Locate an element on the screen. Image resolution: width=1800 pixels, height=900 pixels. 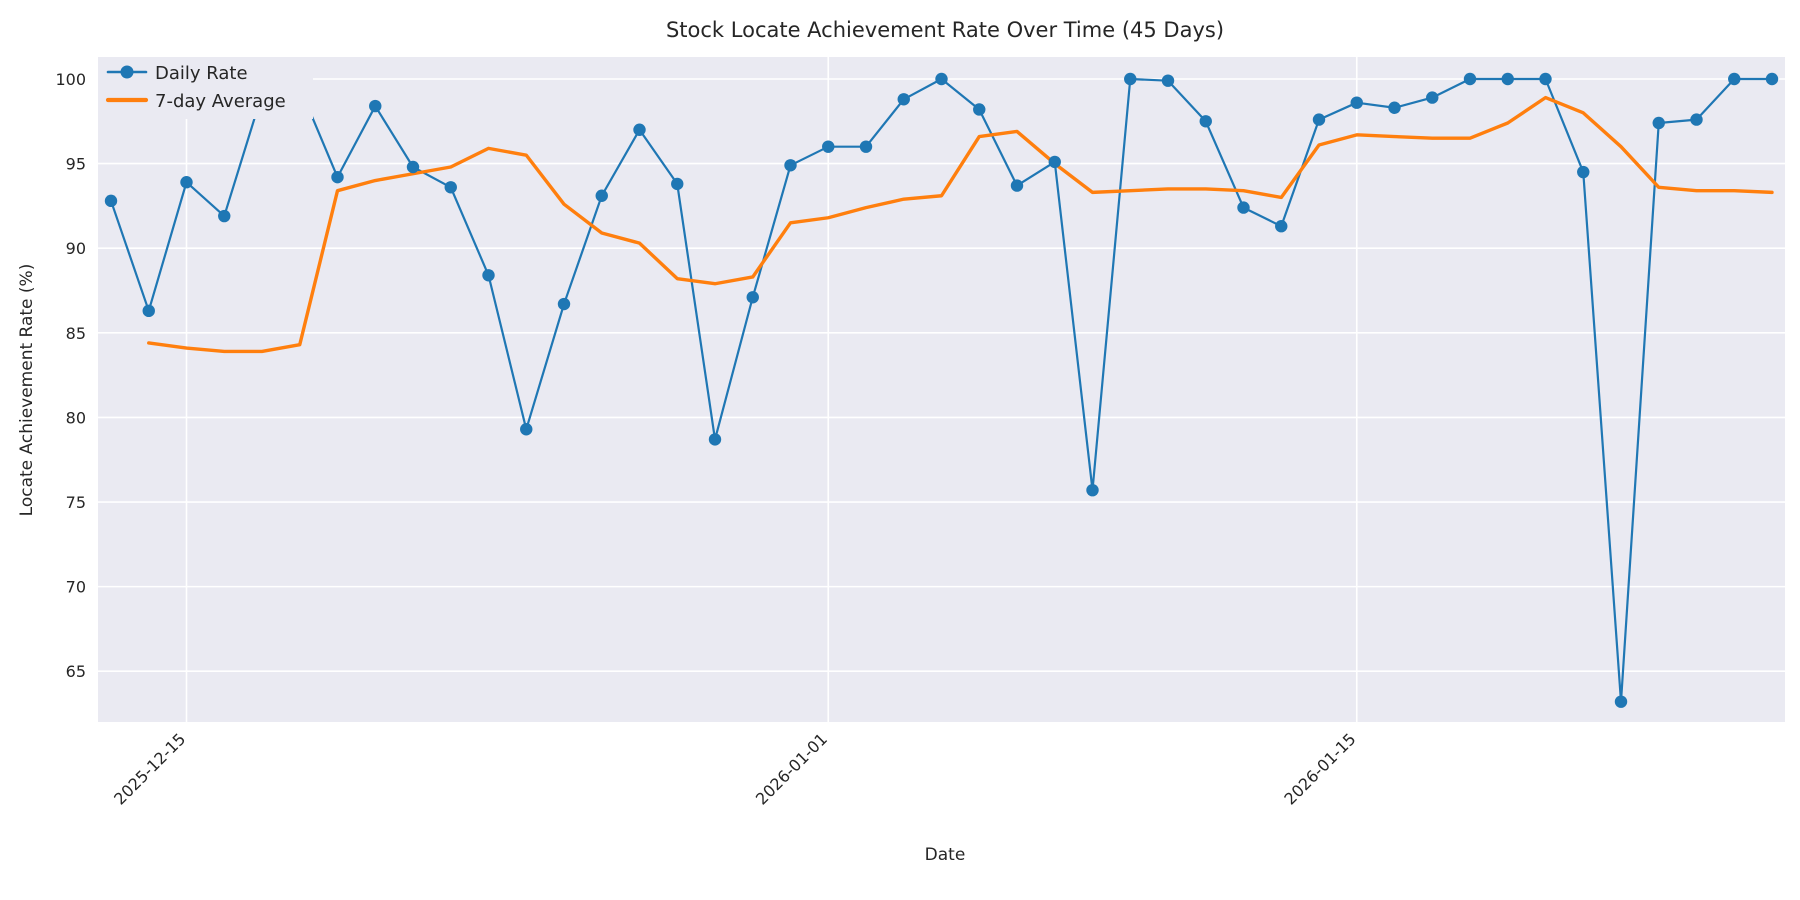
y-tick-label: 85 is located at coordinates (76, 333).